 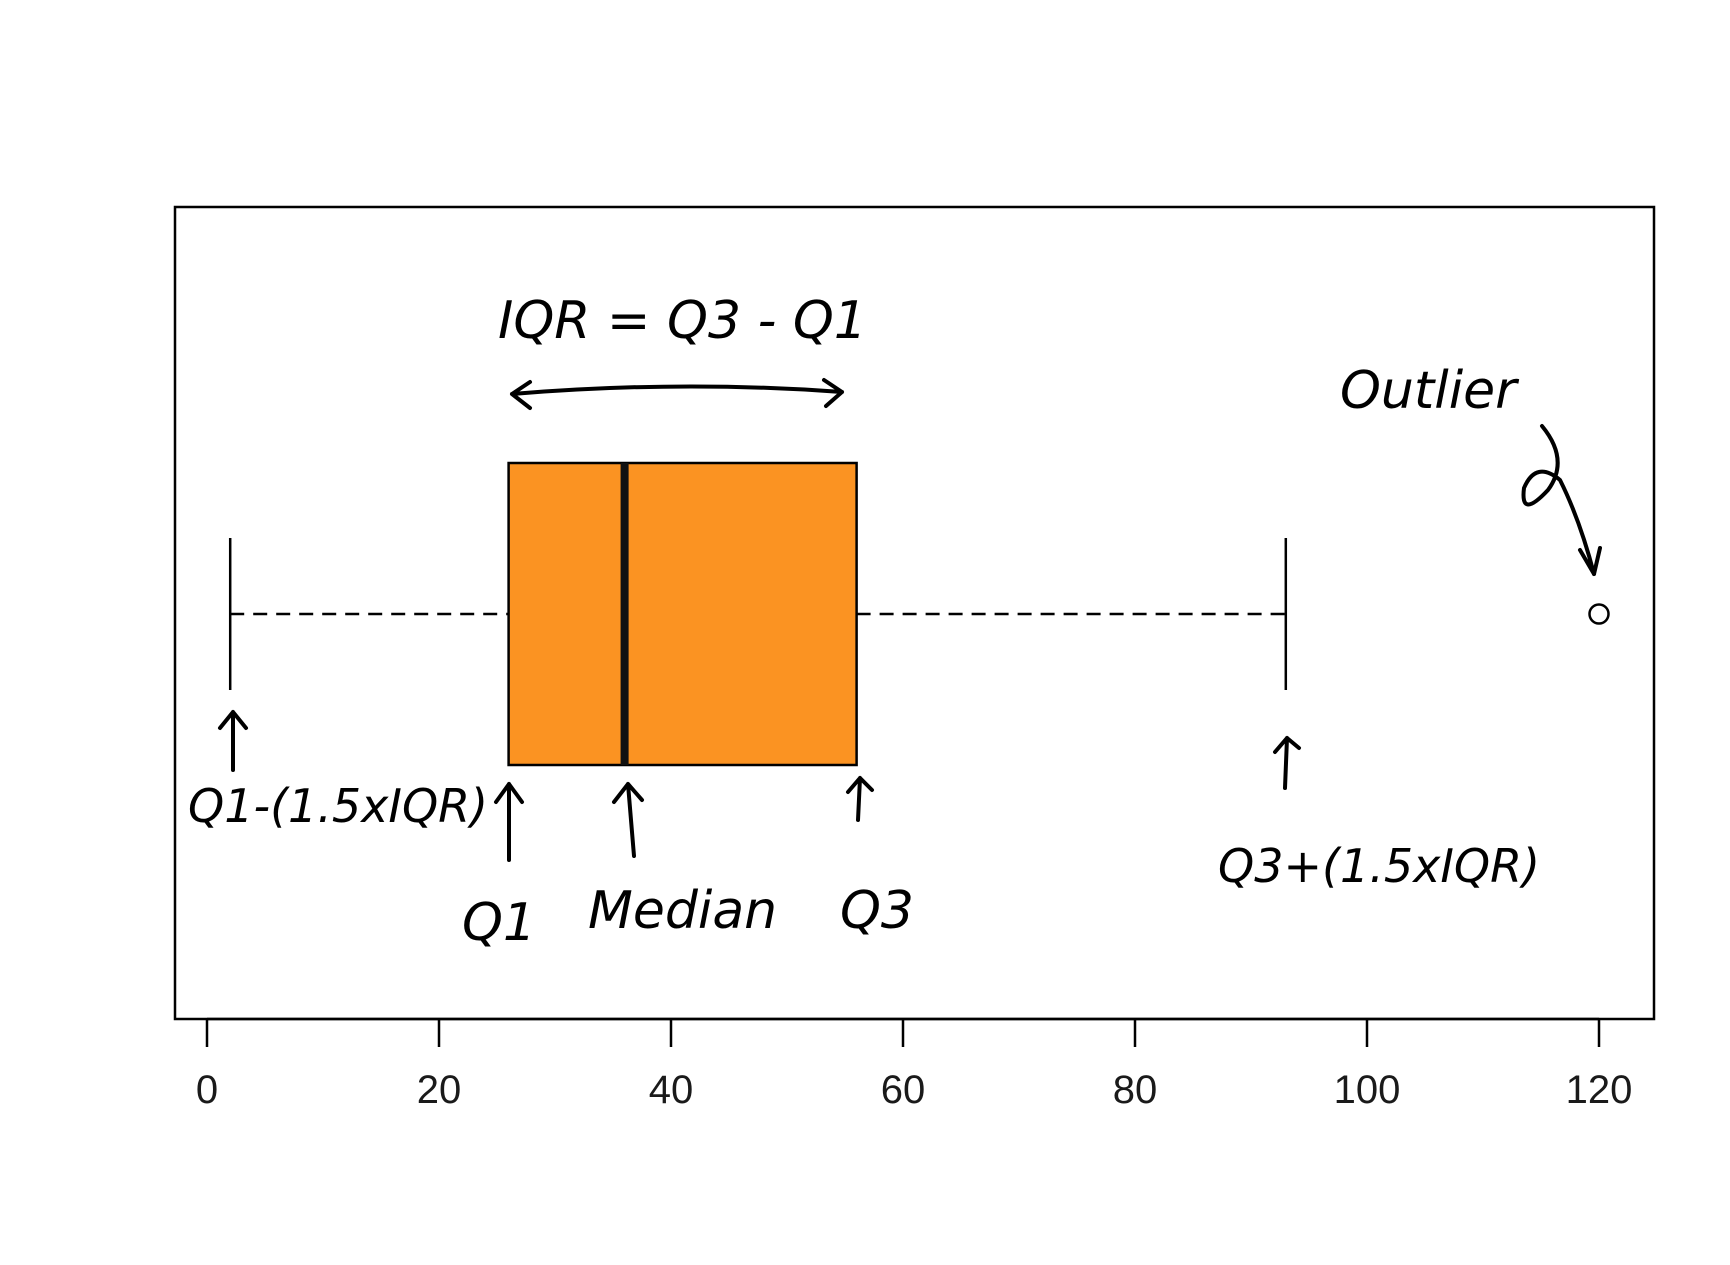 I want to click on q1-arrow, so click(x=509, y=822).